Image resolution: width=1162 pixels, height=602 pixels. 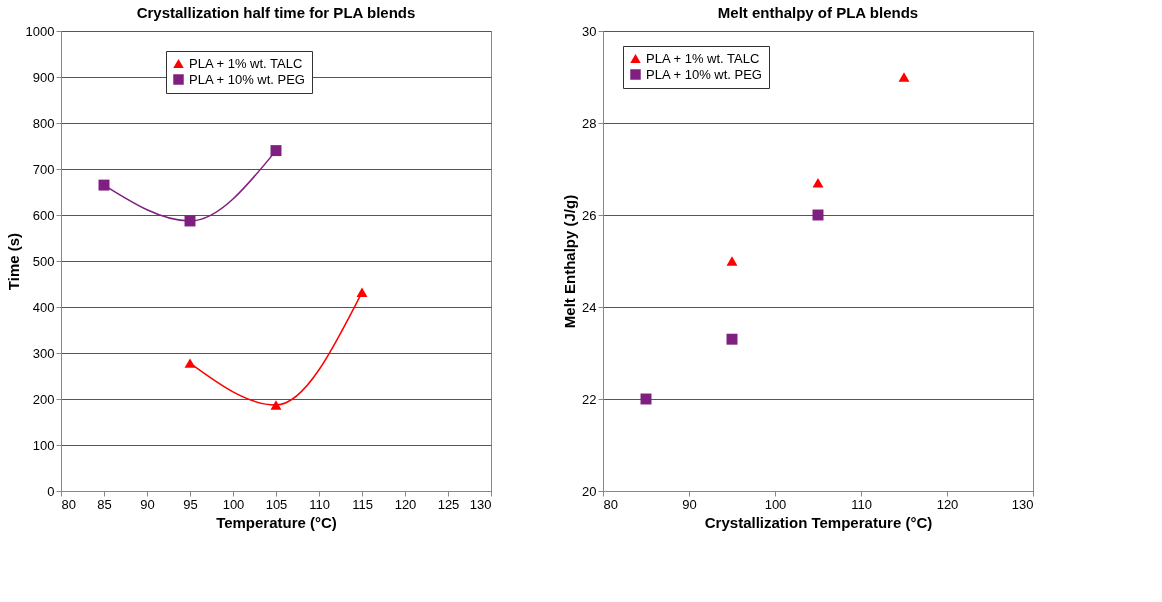 What do you see at coordinates (43, 169) in the screenshot?
I see `y-tick-label: 700` at bounding box center [43, 169].